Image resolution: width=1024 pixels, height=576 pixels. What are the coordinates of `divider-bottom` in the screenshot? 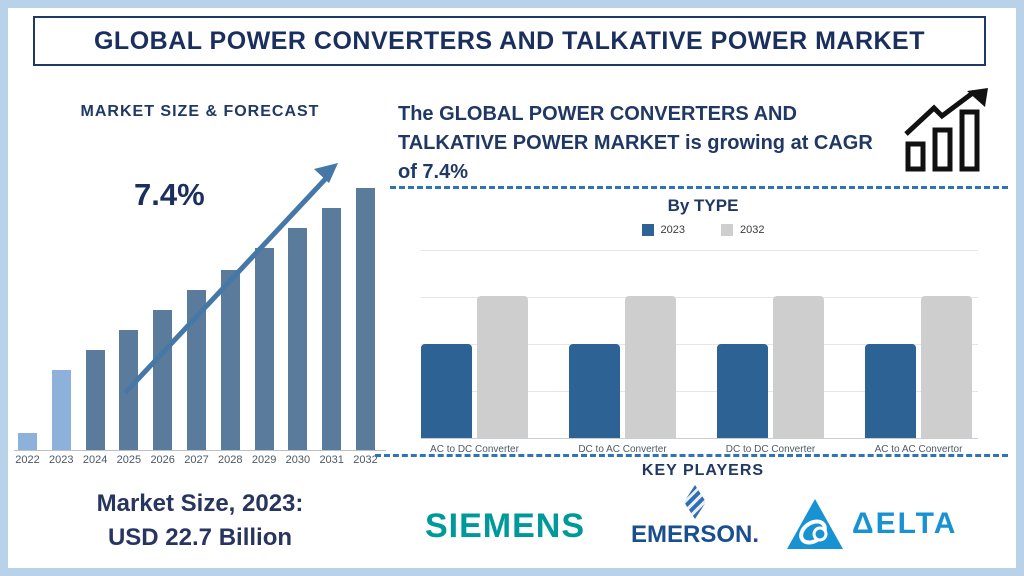 It's located at (691, 455).